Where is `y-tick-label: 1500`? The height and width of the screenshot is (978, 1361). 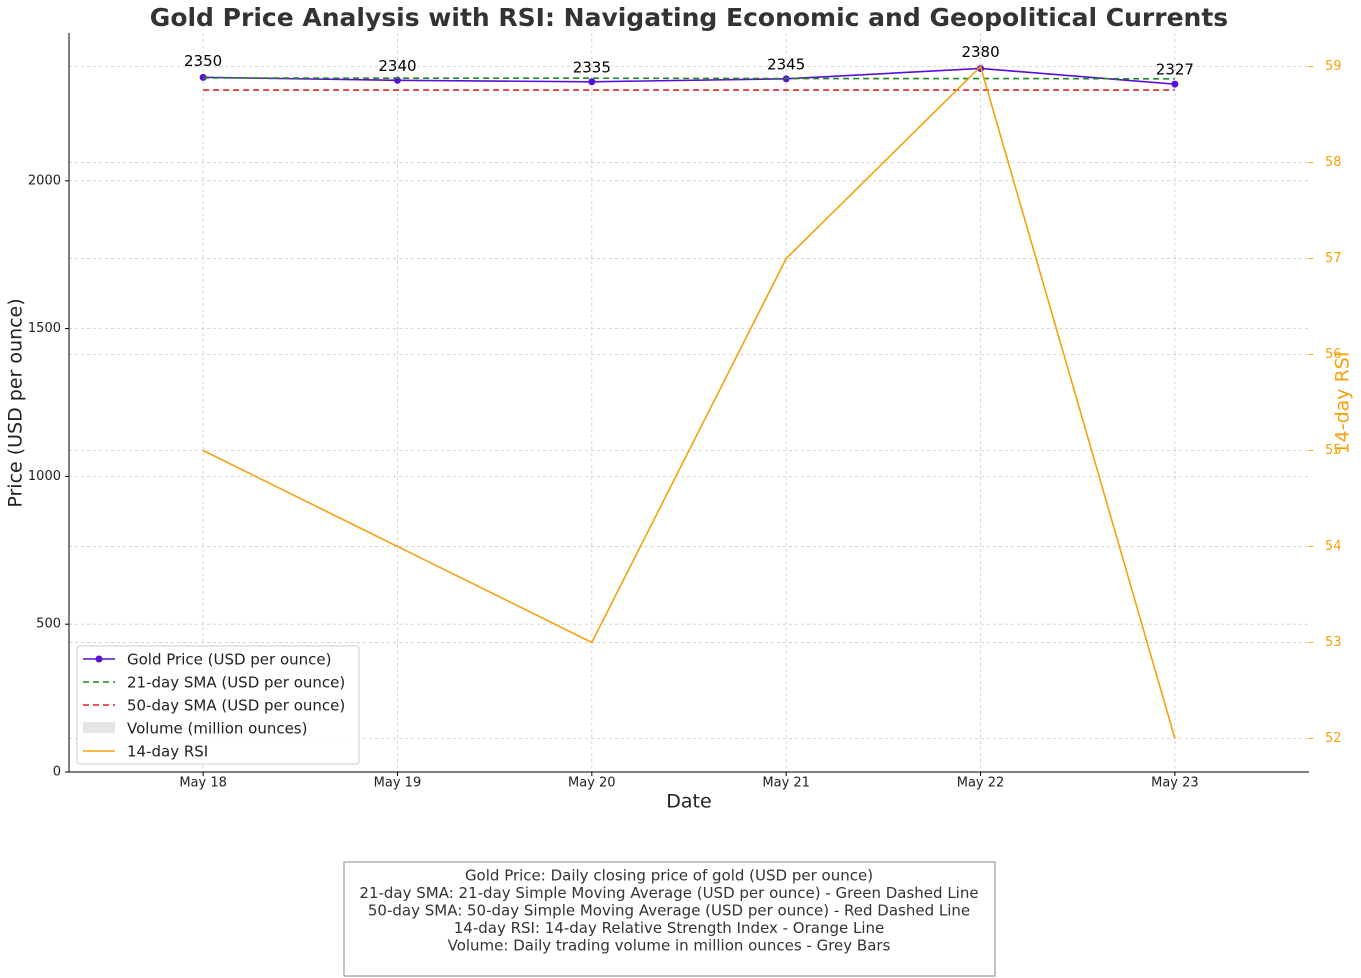
y-tick-label: 1500 is located at coordinates (44, 328).